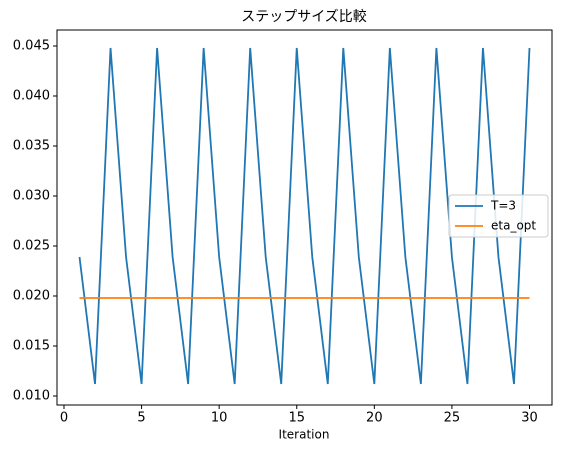  Describe the element at coordinates (374, 418) in the screenshot. I see `x-tick-label: 20` at that location.